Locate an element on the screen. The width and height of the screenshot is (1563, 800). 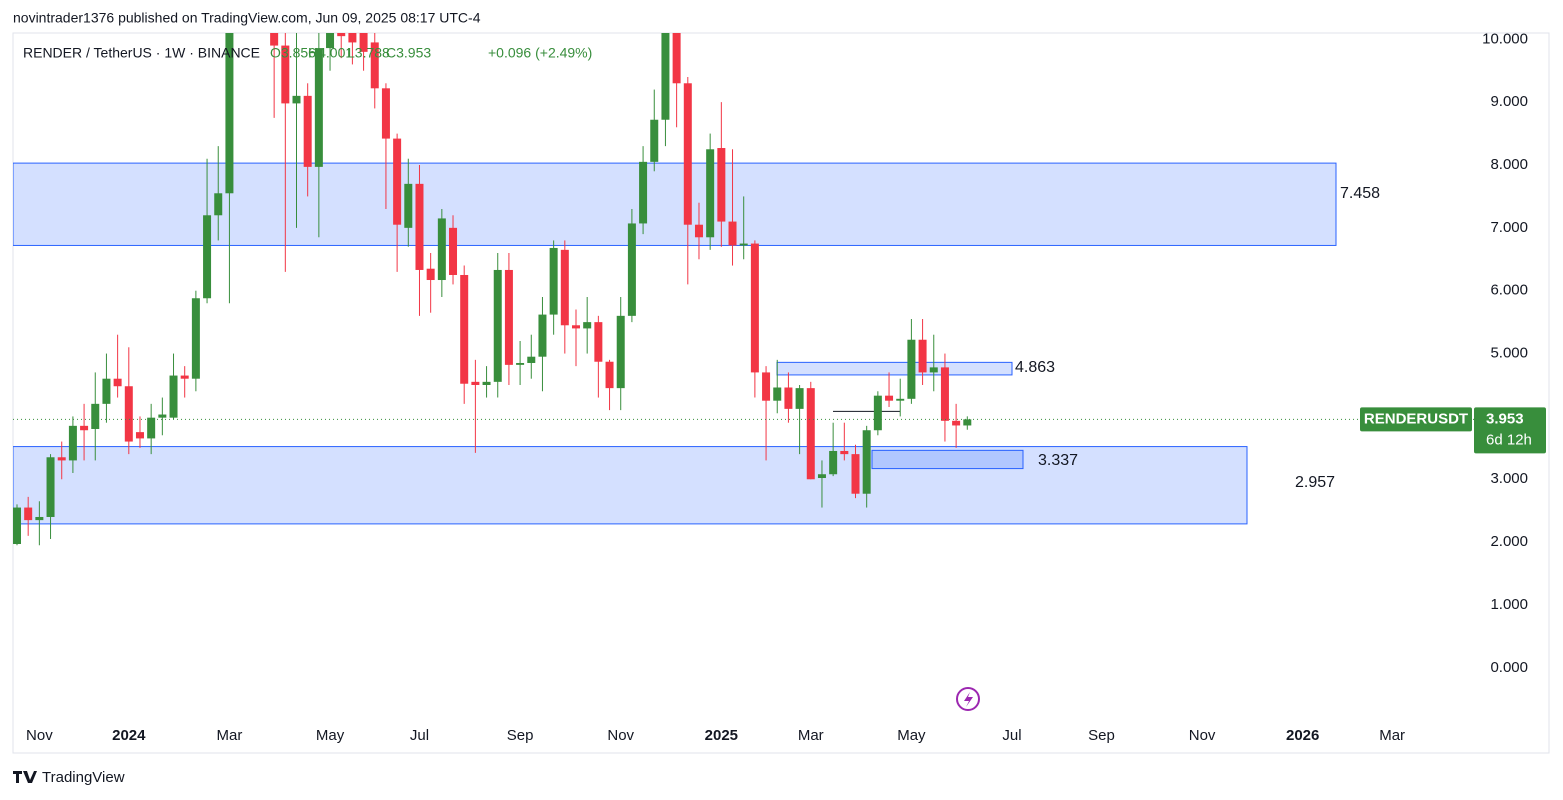
ohlc-value: O3.856 is located at coordinates (293, 53).